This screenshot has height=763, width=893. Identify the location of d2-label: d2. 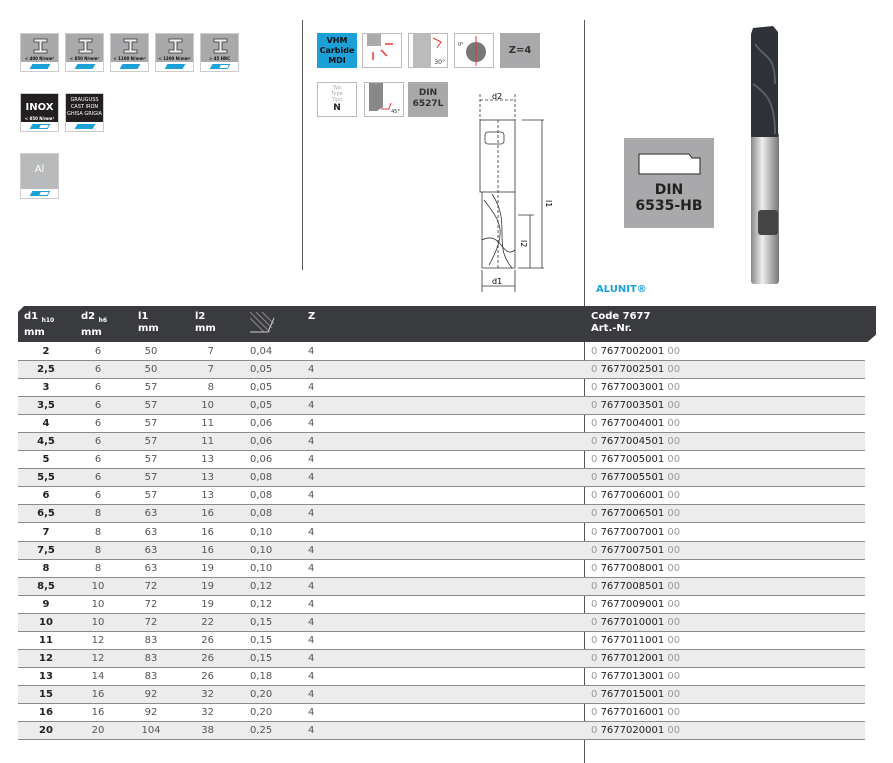
(497, 96).